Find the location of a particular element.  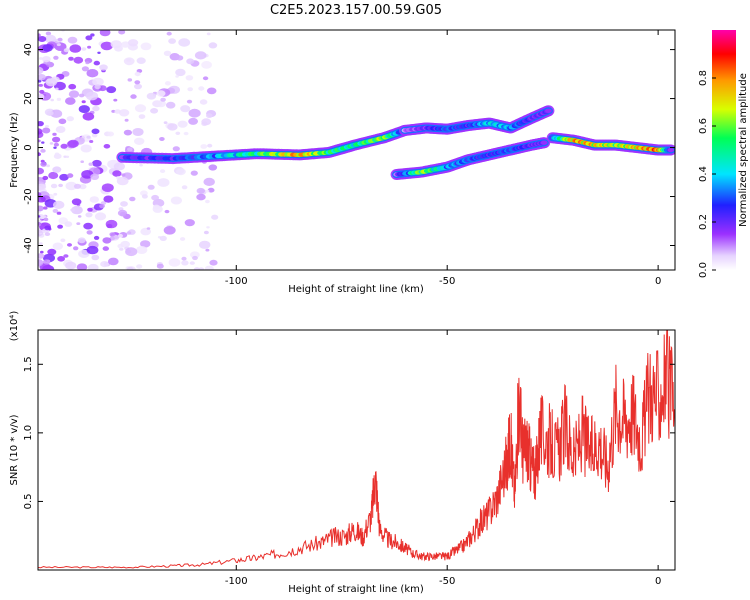

colorbar-tick-label: 0.4 is located at coordinates (703, 174).